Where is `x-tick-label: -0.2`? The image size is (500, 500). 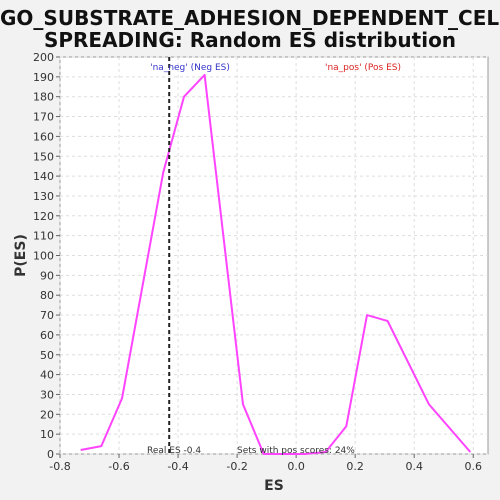
x-tick-label: -0.2 is located at coordinates (236, 466).